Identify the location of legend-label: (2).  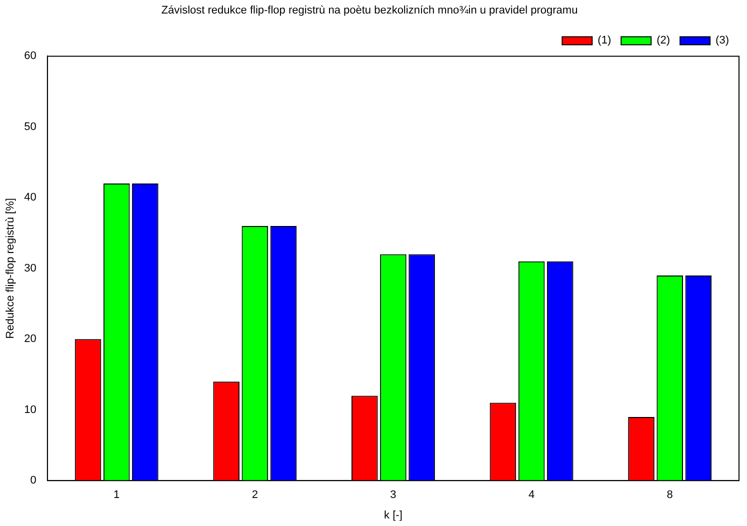
(663, 40).